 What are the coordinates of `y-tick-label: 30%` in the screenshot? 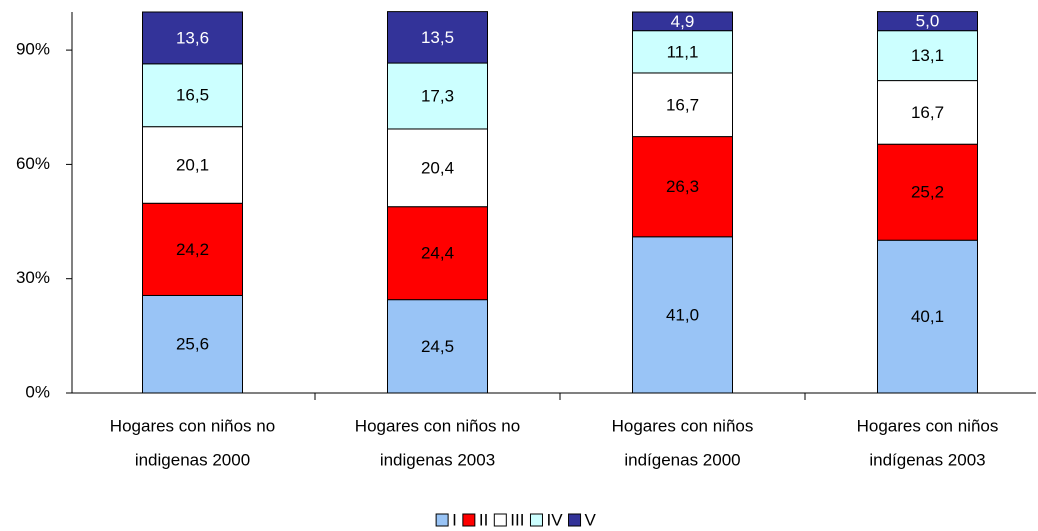 It's located at (33, 277).